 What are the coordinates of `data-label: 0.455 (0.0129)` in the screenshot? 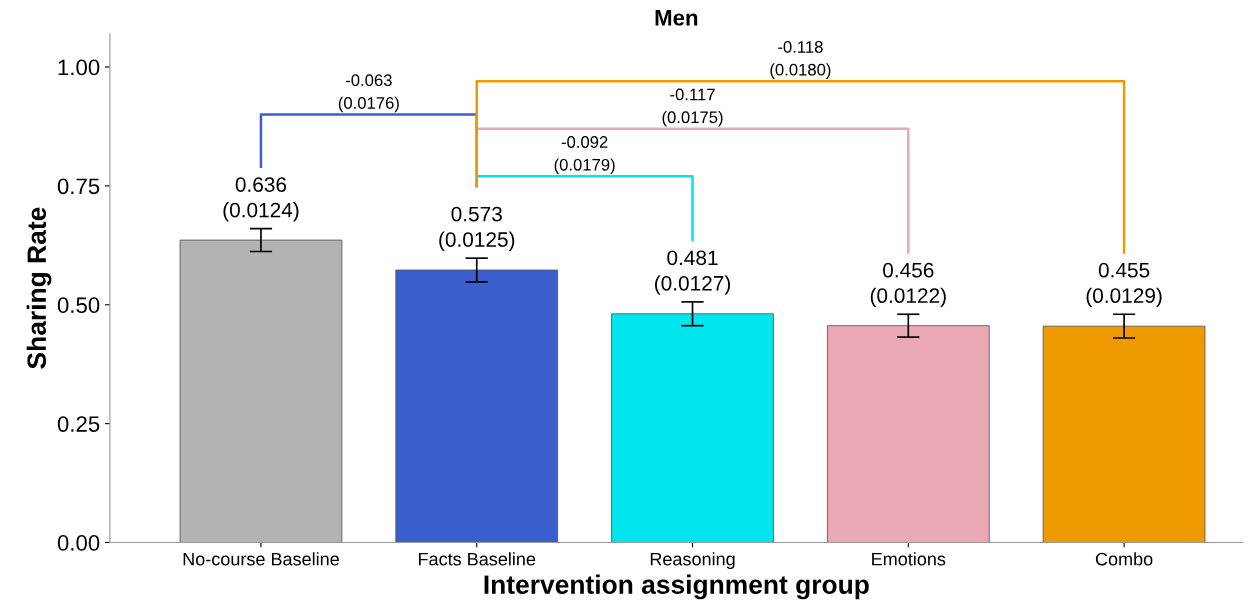 It's located at (1124, 285).